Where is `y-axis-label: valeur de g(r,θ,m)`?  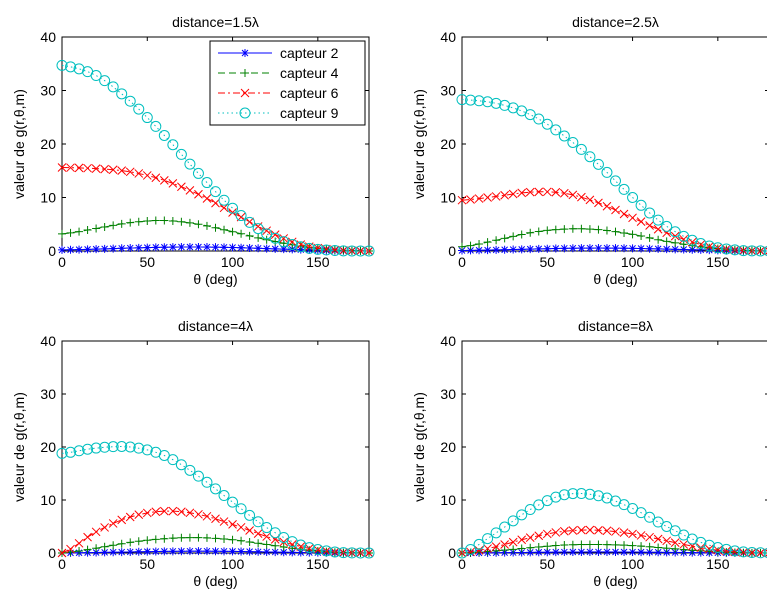
y-axis-label: valeur de g(r,θ,m) is located at coordinates (19, 447).